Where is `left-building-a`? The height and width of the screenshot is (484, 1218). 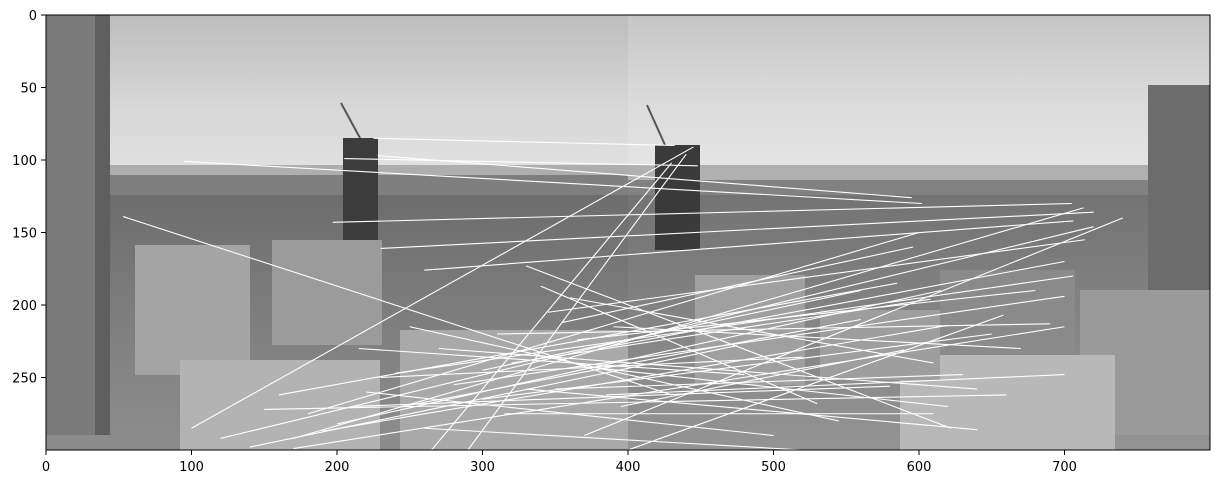 left-building-a is located at coordinates (192, 310).